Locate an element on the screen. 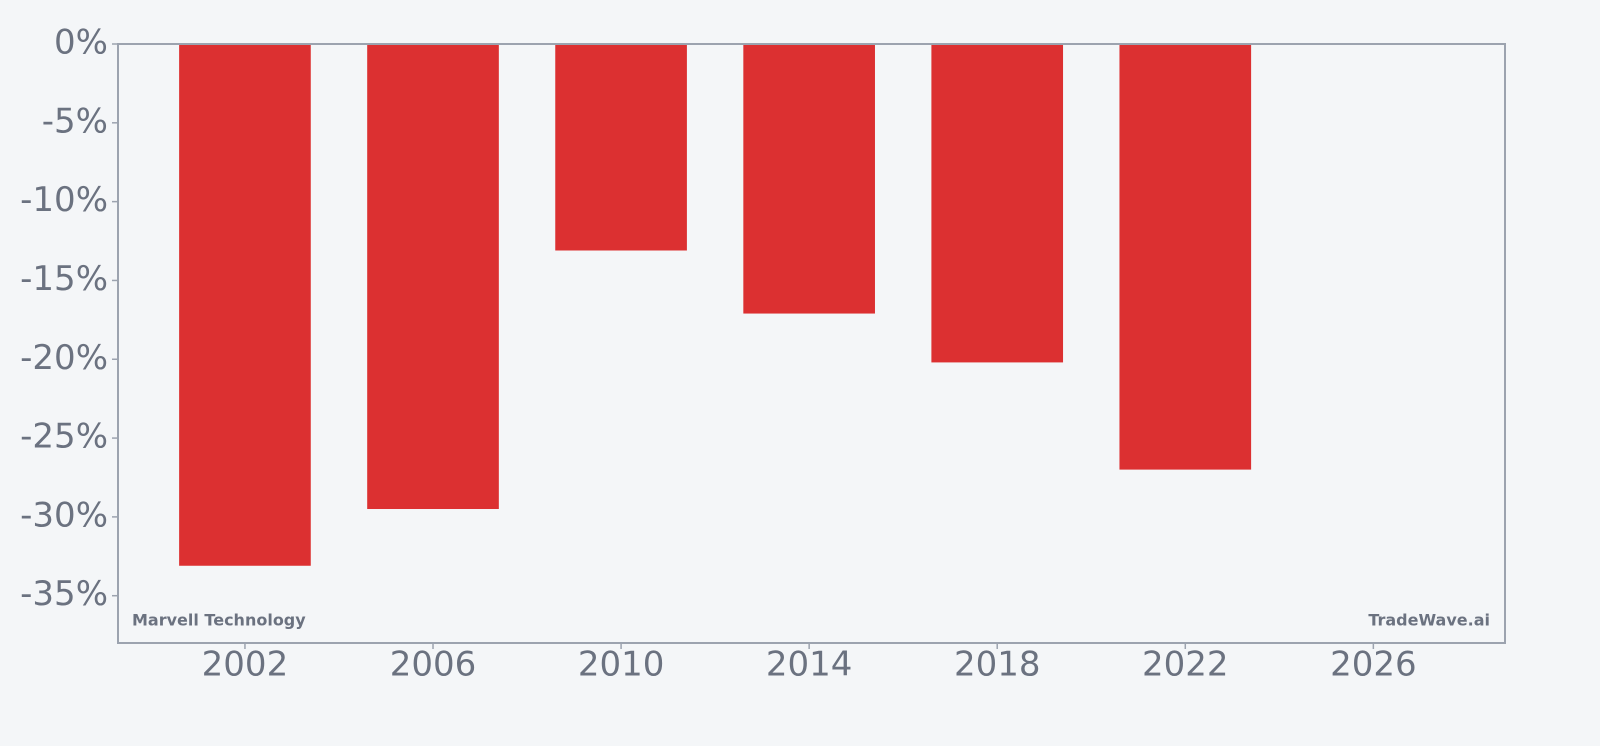 This screenshot has height=746, width=1600. x-tick-label: 2022 is located at coordinates (1185, 665).